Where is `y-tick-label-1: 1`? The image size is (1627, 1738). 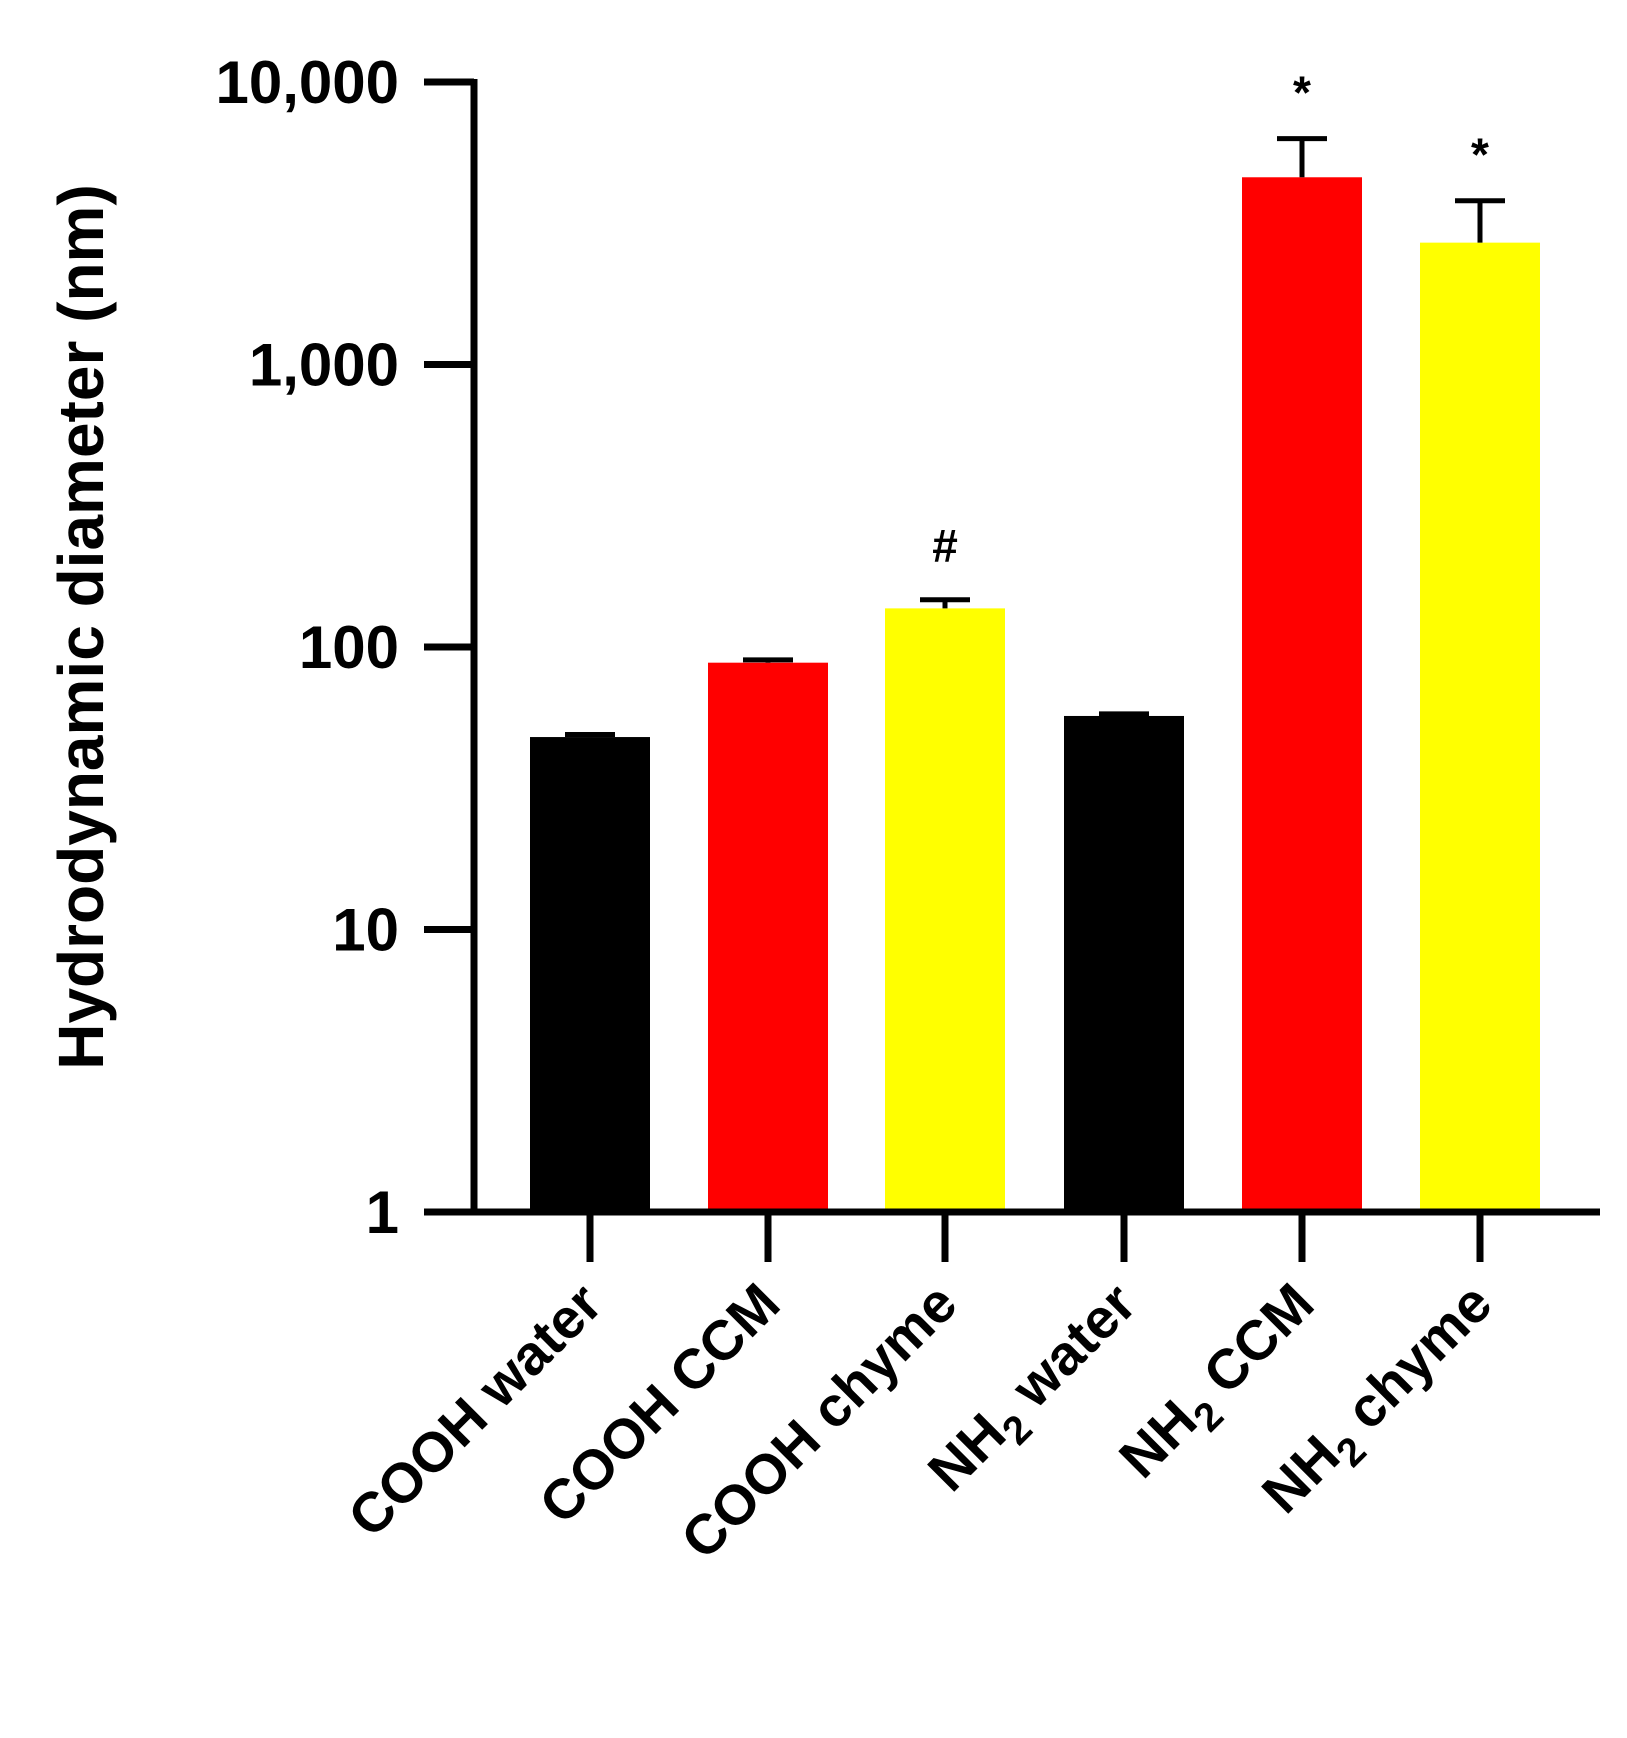
y-tick-label-1: 1 is located at coordinates (382, 1212).